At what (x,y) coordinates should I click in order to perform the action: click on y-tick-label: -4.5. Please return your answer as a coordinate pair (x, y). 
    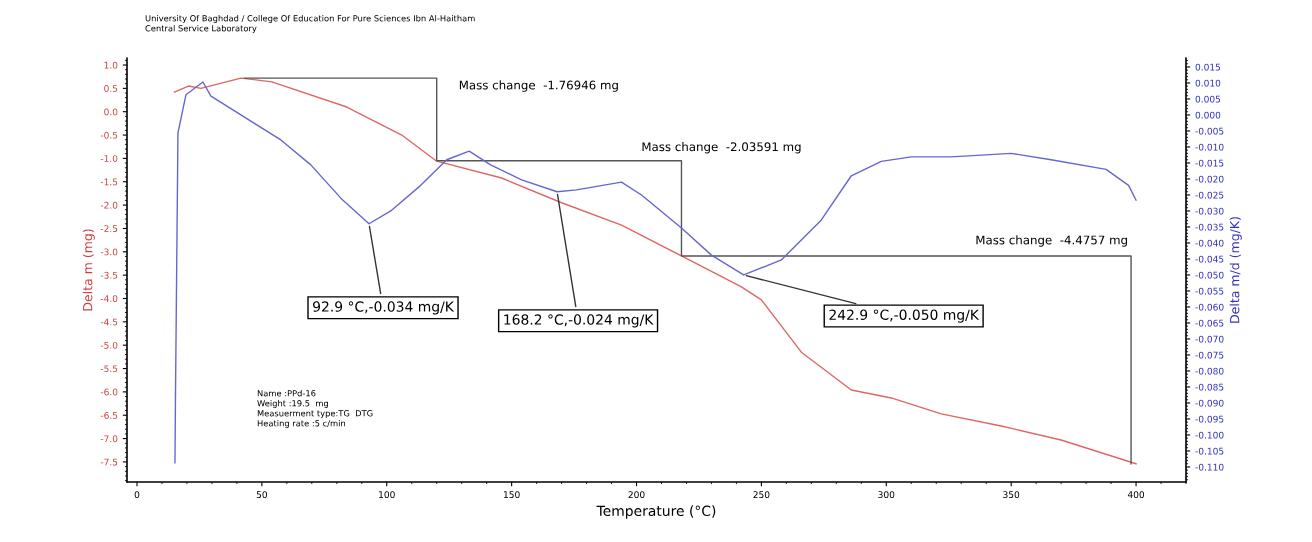
    Looking at the image, I should click on (109, 322).